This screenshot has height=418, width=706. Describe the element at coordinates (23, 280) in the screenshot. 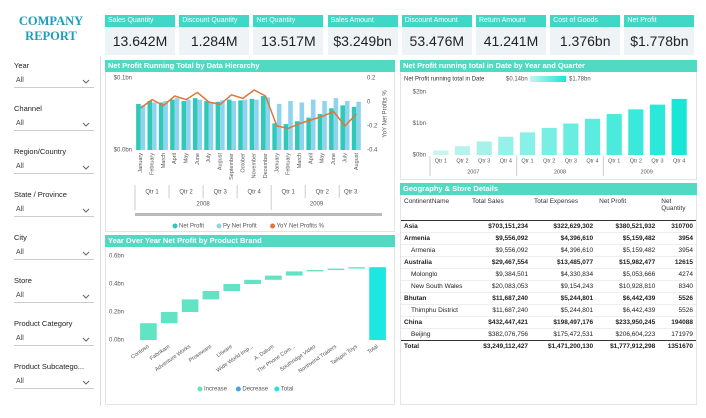

I see `filter-label: Store` at that location.